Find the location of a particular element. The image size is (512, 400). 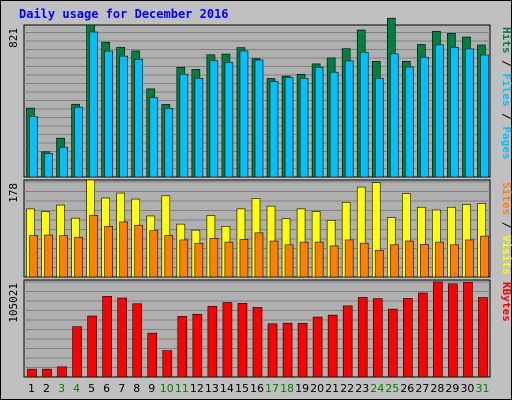

kbytes-legend-label: KBytes is located at coordinates (506, 302).